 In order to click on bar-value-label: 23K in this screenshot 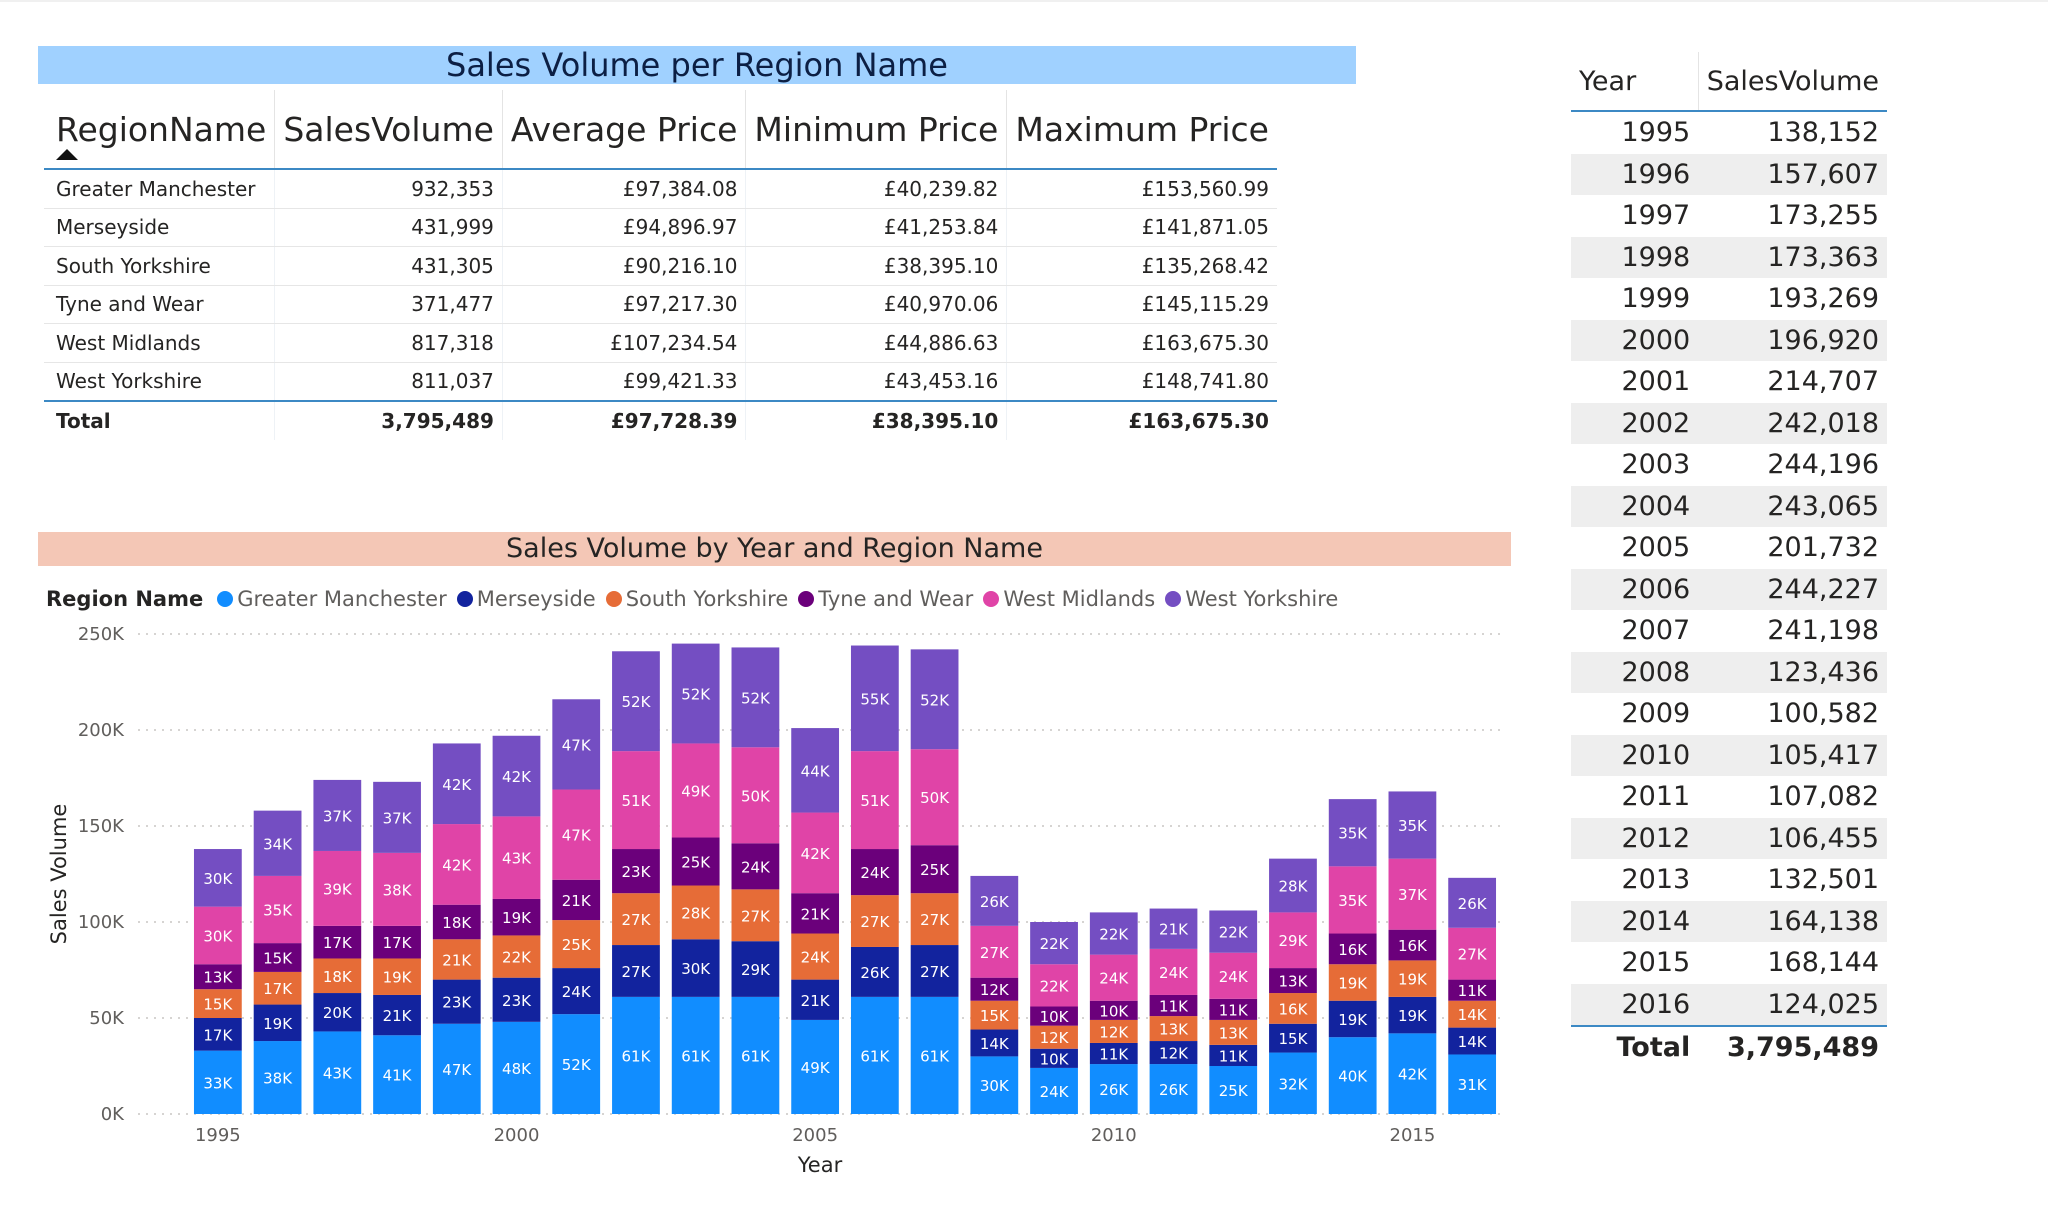, I will do `click(517, 1001)`.